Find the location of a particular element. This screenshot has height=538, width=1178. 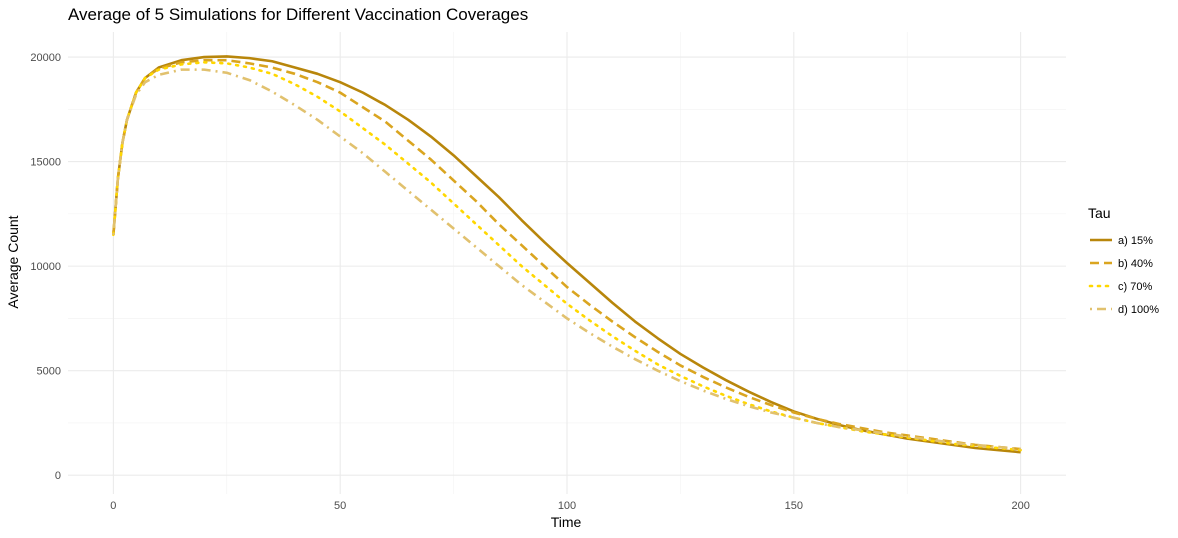

x-tick-label: 100 is located at coordinates (567, 506).